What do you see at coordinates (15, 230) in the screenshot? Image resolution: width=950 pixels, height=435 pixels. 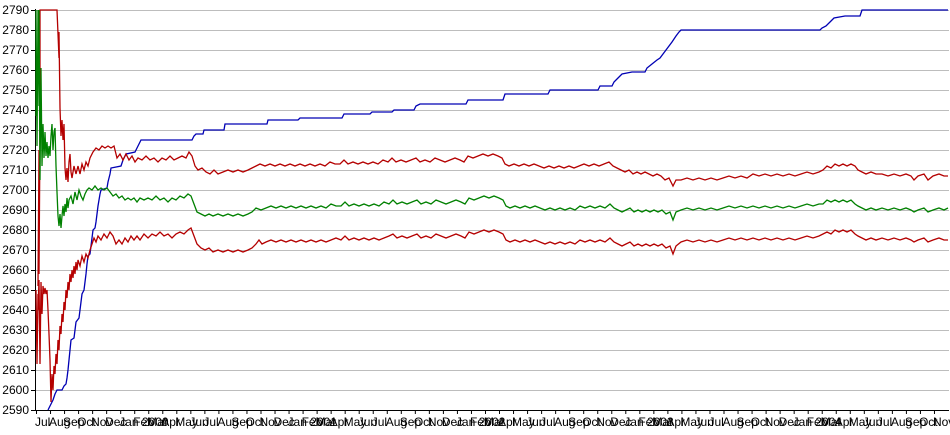 I see `y-tick-label: 2680` at bounding box center [15, 230].